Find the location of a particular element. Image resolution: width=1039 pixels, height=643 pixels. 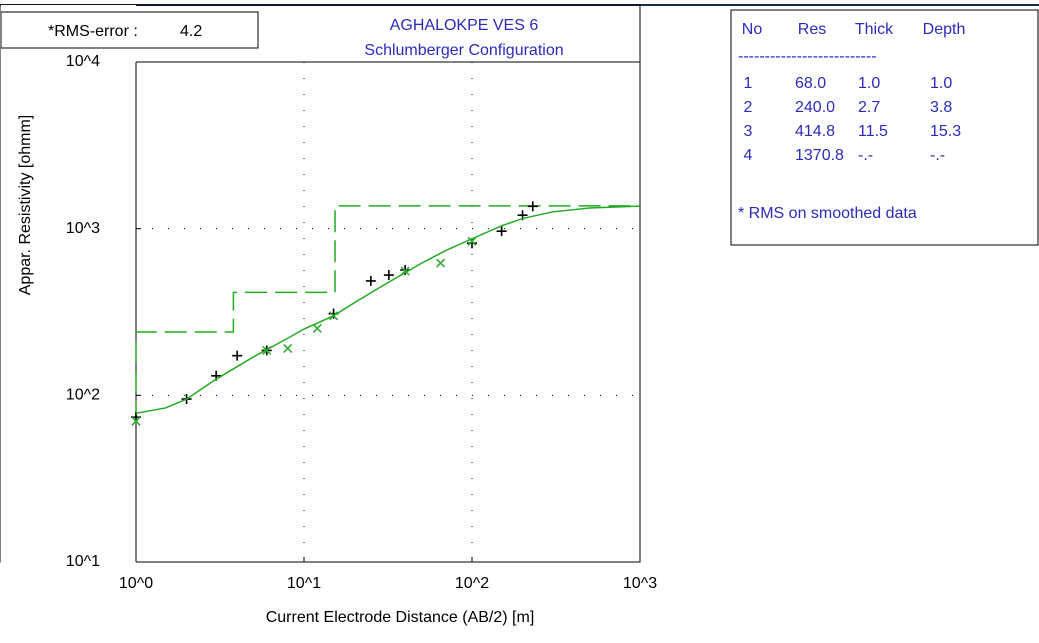

table-cell: 2.7 is located at coordinates (869, 107).